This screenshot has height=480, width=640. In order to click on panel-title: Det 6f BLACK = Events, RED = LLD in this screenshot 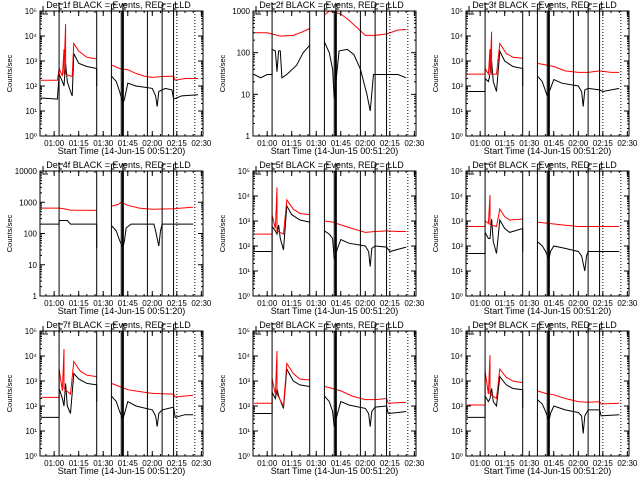, I will do `click(544, 165)`.